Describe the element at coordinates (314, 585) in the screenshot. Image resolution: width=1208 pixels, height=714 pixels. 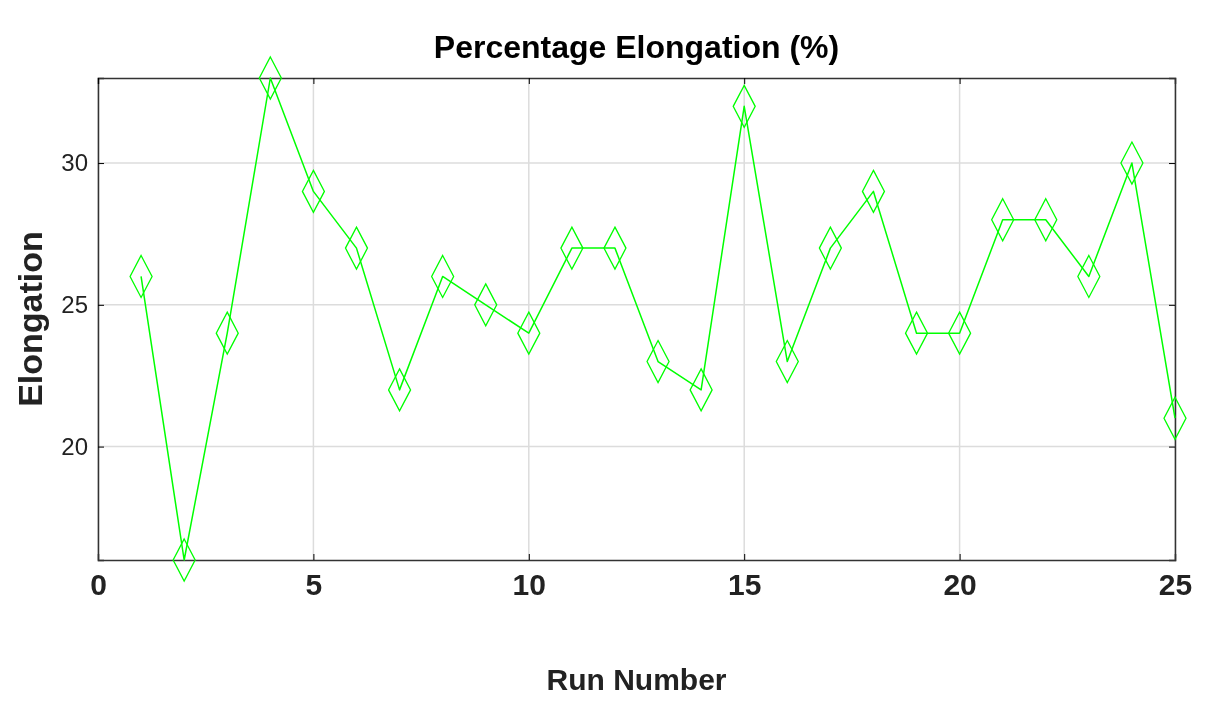
I see `x-tick-label: 5` at that location.